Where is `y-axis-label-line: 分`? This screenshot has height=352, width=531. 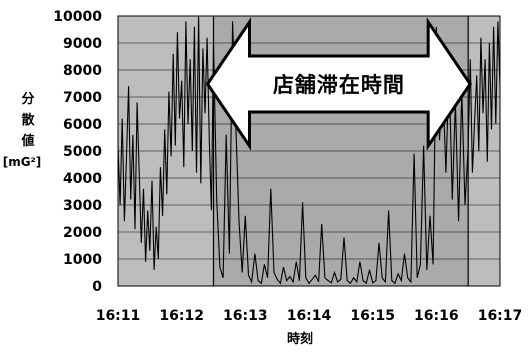
y-axis-label-line: 分 is located at coordinates (27, 99).